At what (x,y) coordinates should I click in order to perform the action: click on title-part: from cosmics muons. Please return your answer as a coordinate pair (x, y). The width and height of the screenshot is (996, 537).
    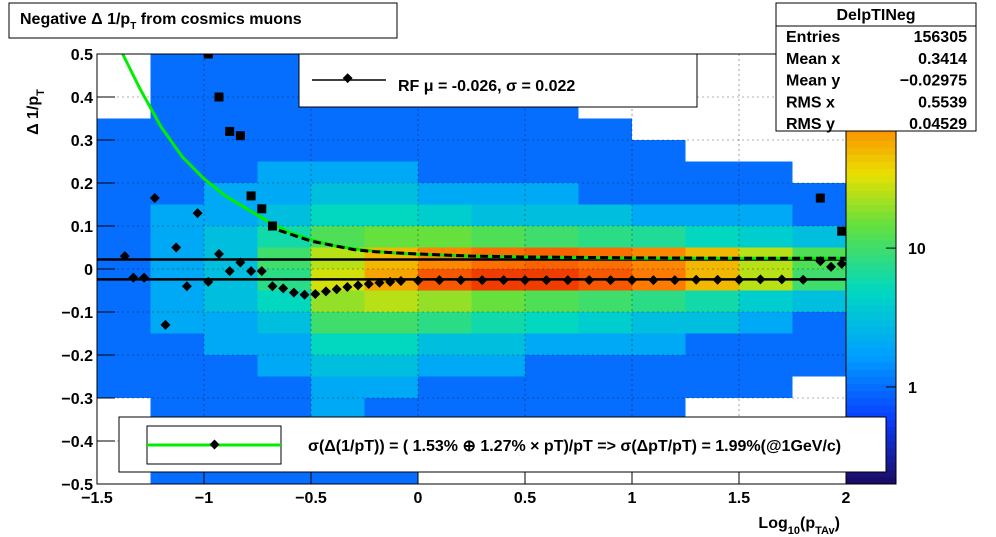
    Looking at the image, I should click on (218, 19).